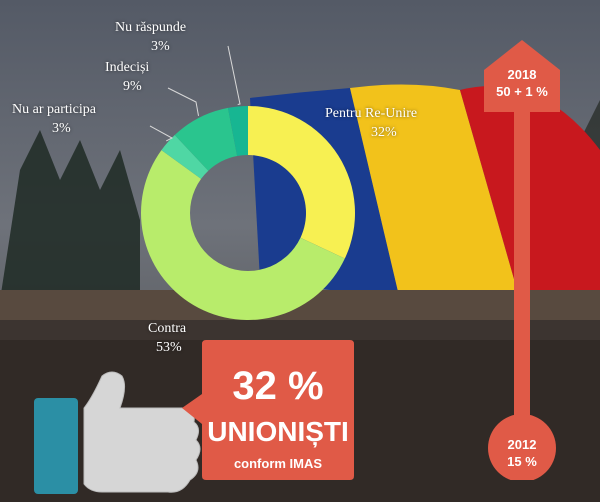  I want to click on label-contra: Contra 53%, so click(167, 338).